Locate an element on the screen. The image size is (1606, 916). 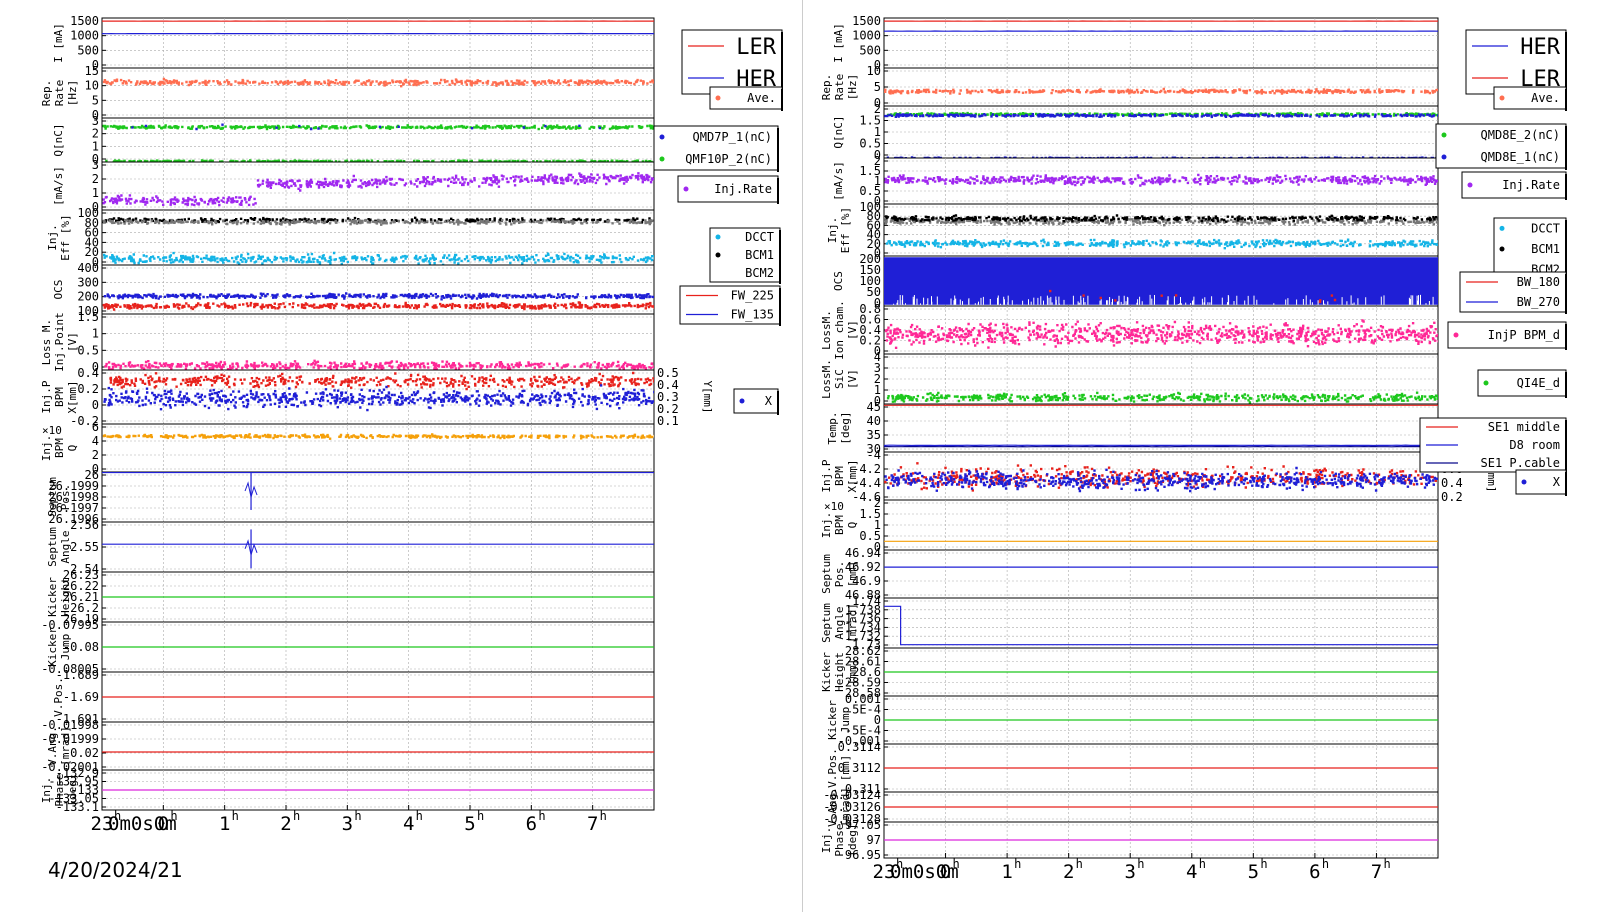
y-tick-label: 6 is located at coordinates (95, 427).